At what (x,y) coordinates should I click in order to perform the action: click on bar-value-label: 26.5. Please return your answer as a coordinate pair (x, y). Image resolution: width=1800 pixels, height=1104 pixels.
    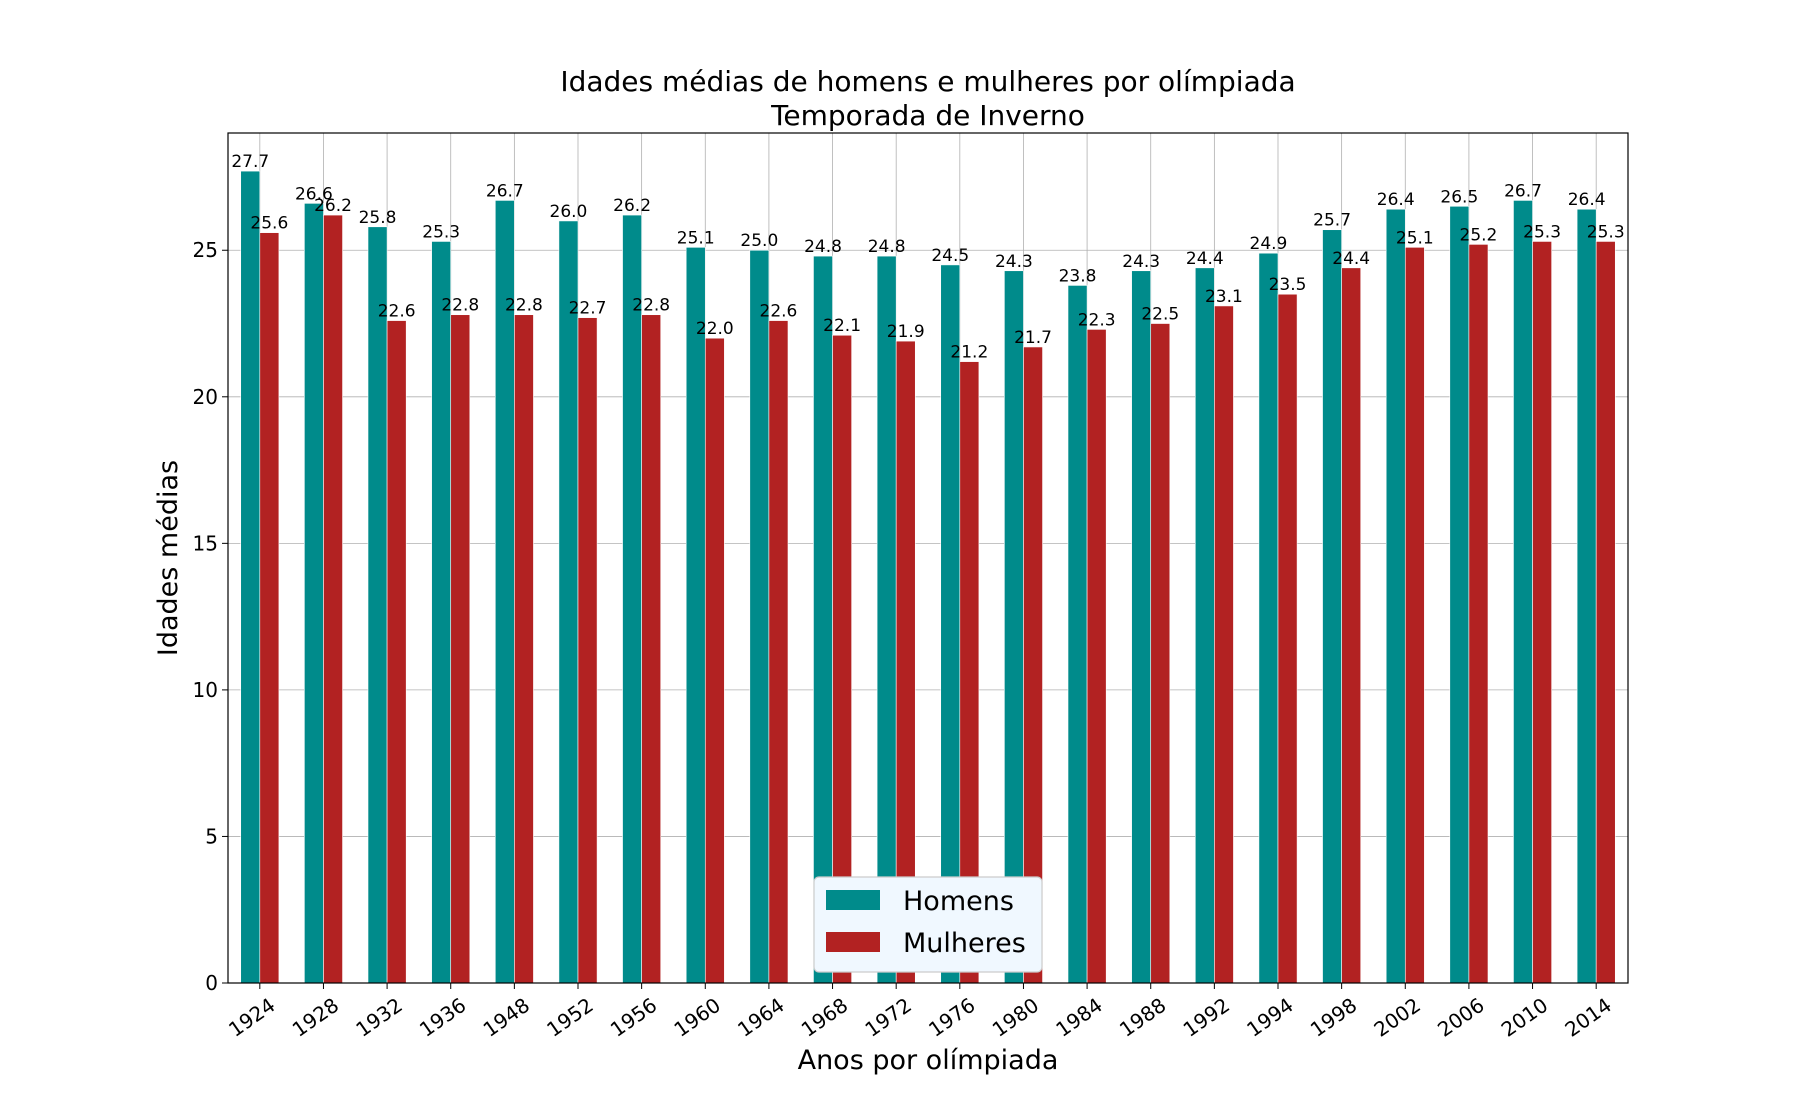
    Looking at the image, I should click on (1459, 197).